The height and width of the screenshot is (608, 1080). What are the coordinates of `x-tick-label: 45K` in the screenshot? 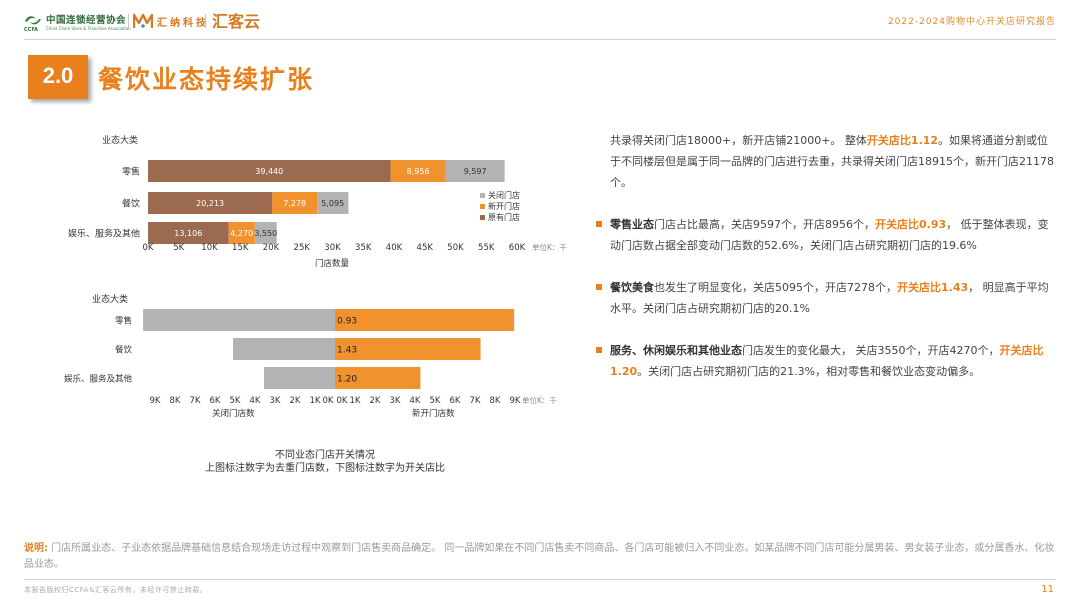 It's located at (425, 248).